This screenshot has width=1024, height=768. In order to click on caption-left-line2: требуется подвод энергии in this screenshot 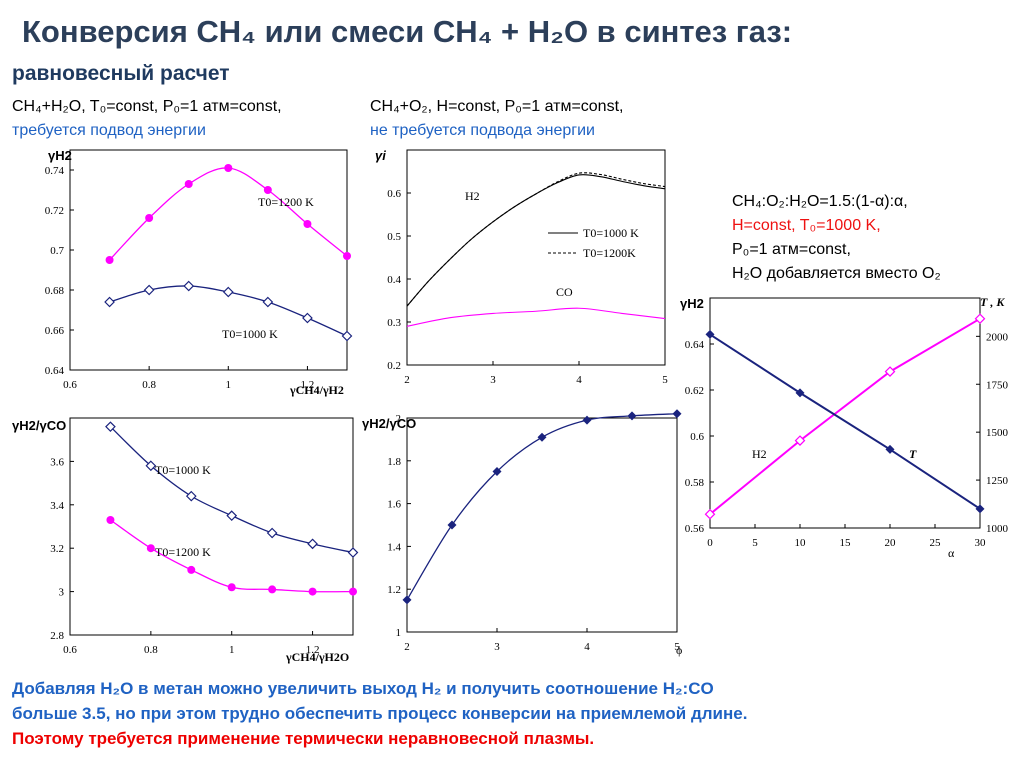, I will do `click(109, 130)`.